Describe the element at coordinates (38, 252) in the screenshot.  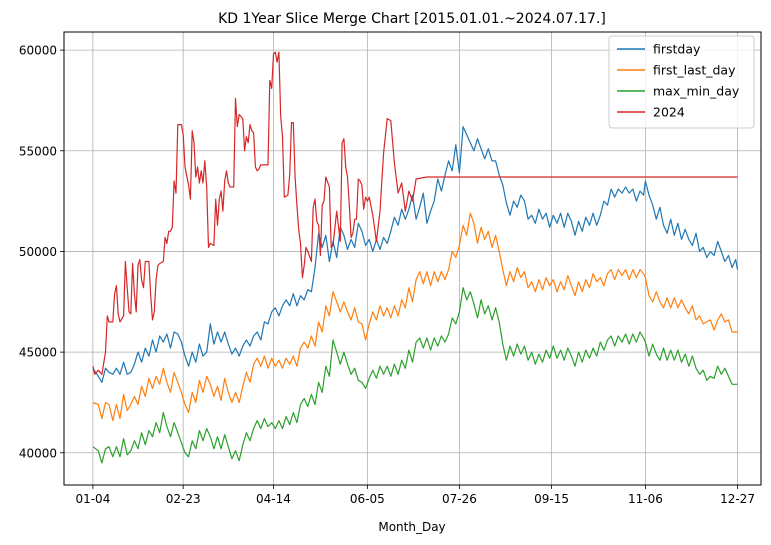
I see `y-tick-label: 50000` at that location.